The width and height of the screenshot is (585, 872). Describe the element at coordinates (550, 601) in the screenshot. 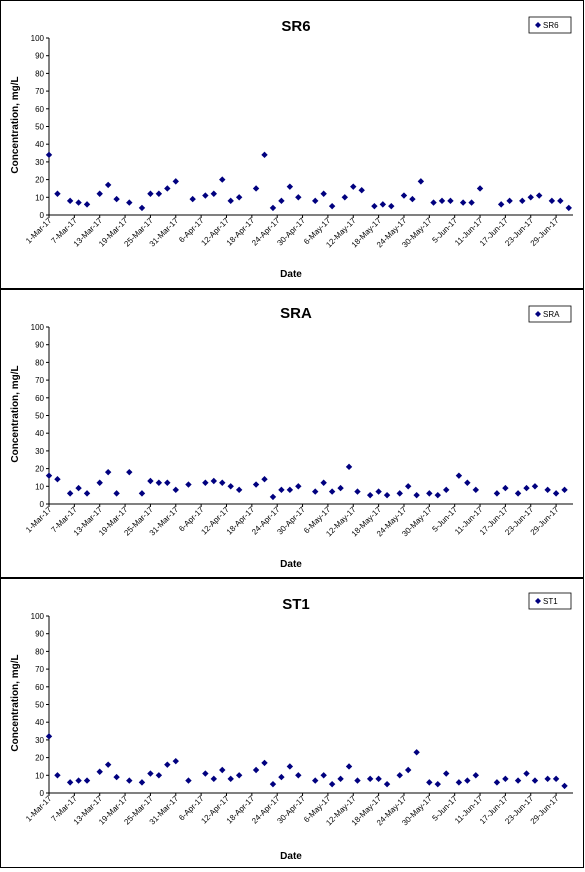

I see `legend-box` at that location.